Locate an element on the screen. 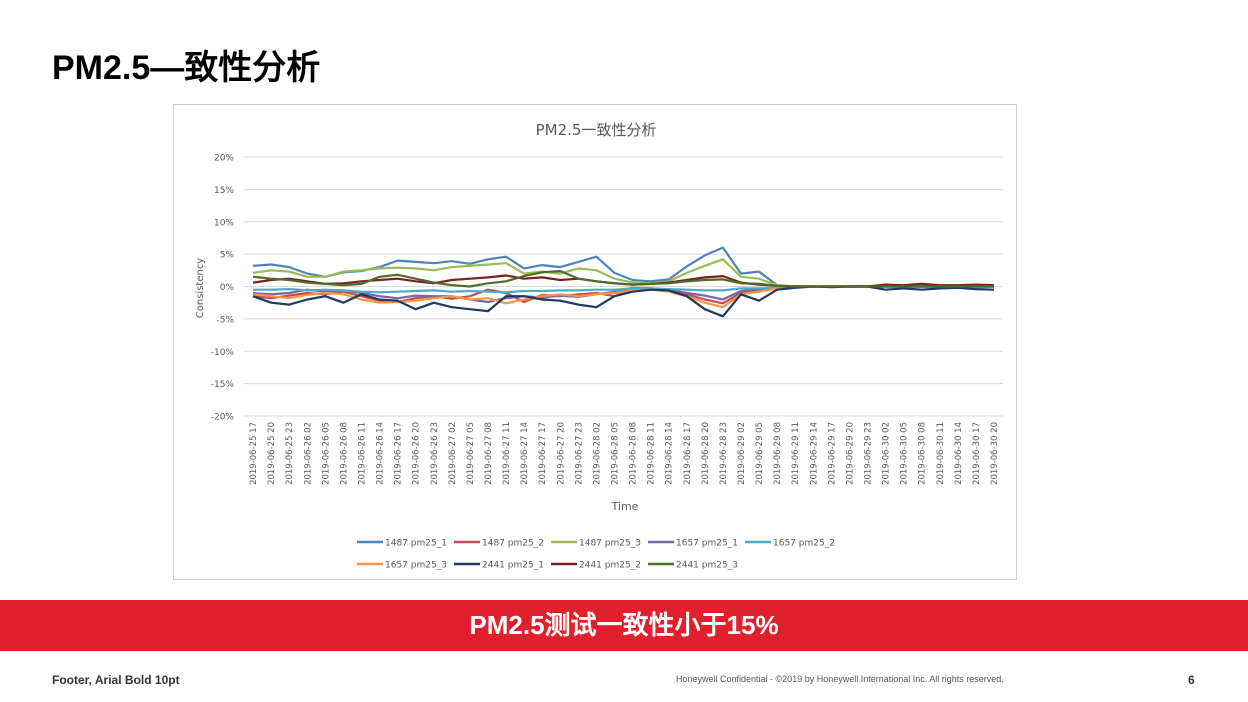 Image resolution: width=1248 pixels, height=702 pixels. y-tick-label: 15% is located at coordinates (224, 191).